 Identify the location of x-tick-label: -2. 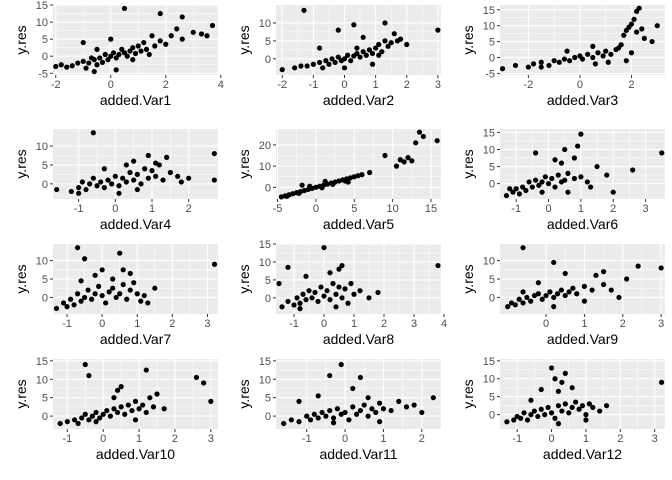
(528, 85).